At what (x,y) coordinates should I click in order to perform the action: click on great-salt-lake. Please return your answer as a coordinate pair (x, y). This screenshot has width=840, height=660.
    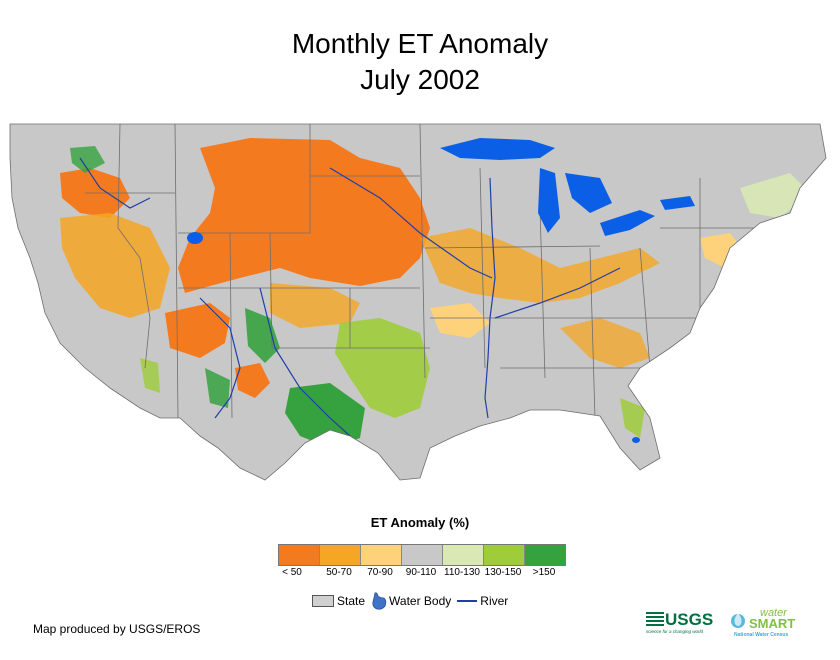
    Looking at the image, I should click on (195, 238).